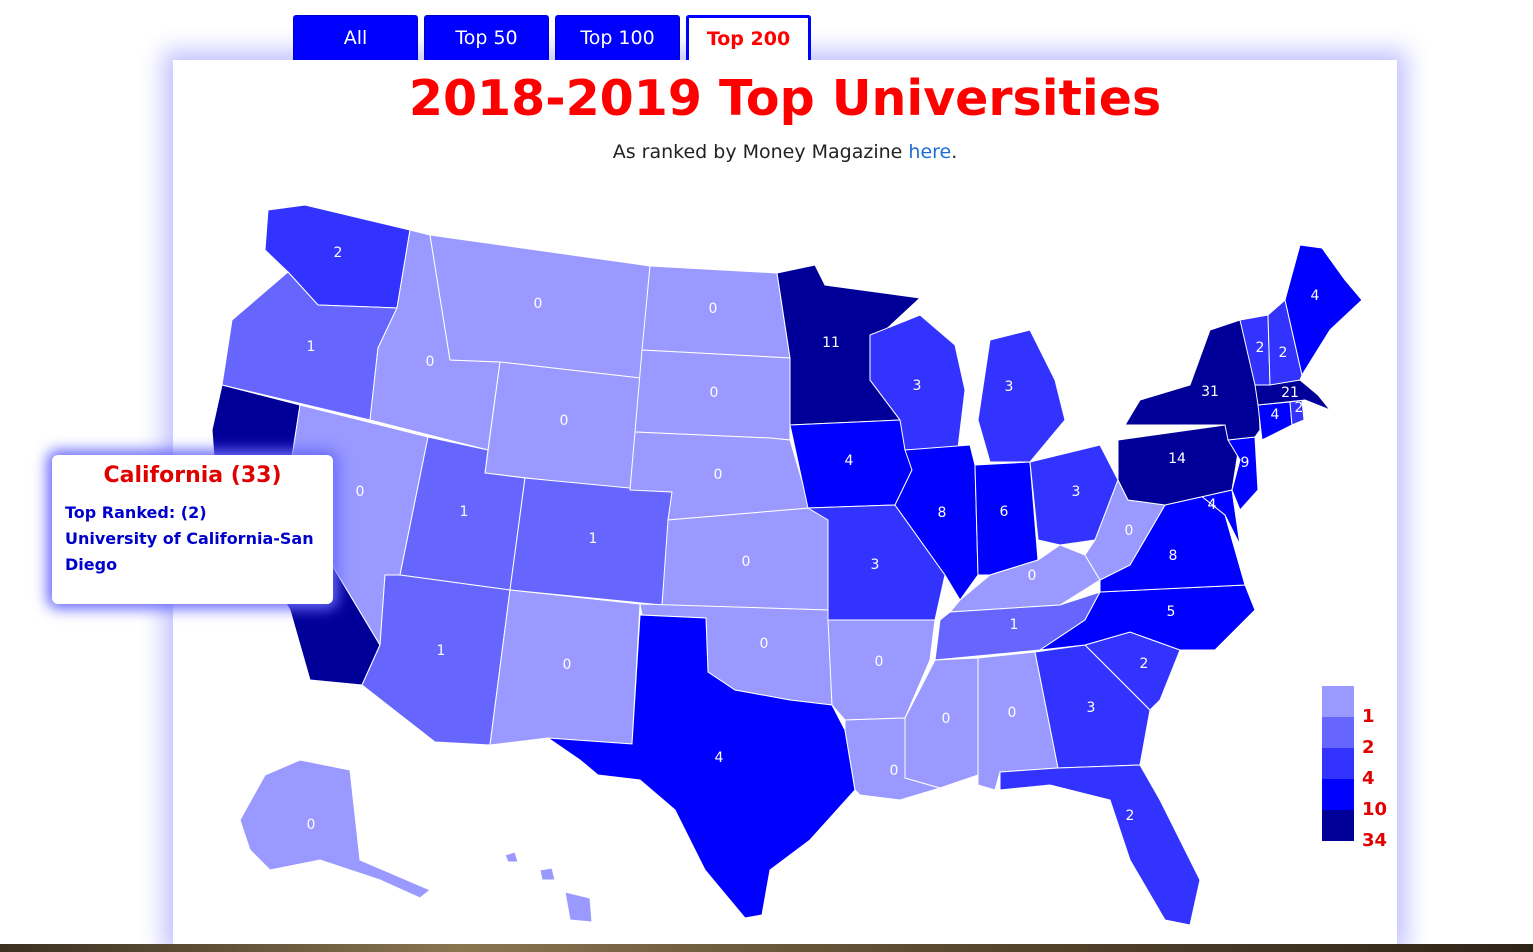  What do you see at coordinates (441, 651) in the screenshot?
I see `label-az: 1` at bounding box center [441, 651].